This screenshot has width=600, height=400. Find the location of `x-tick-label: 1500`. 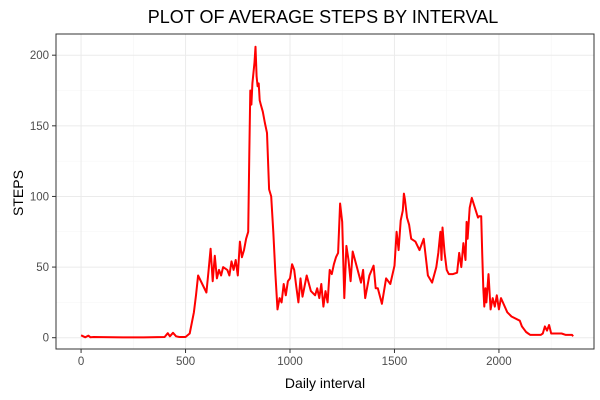

x-tick-label: 1500 is located at coordinates (395, 362).